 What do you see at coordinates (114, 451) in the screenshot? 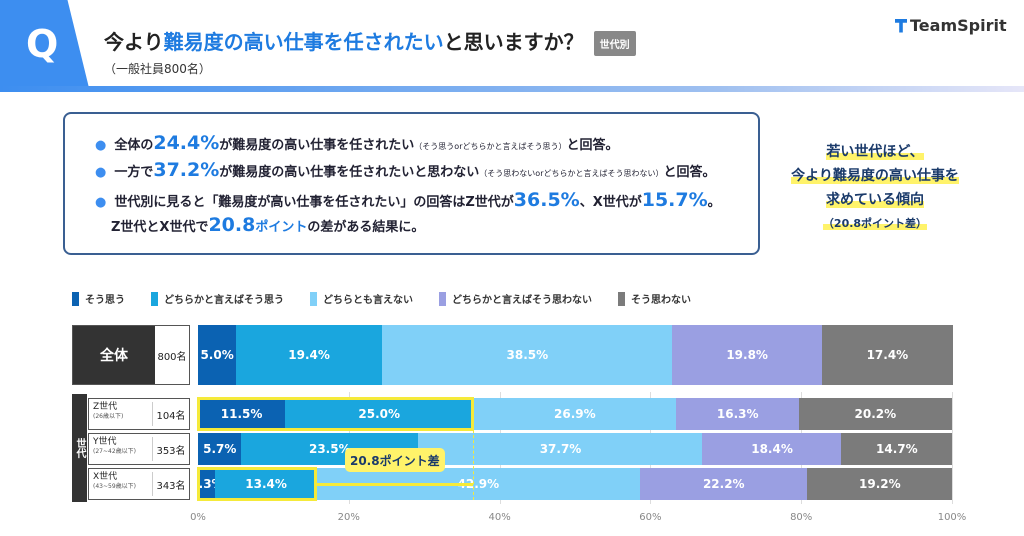
I see `row-sub: (27~42歳以下)` at bounding box center [114, 451].